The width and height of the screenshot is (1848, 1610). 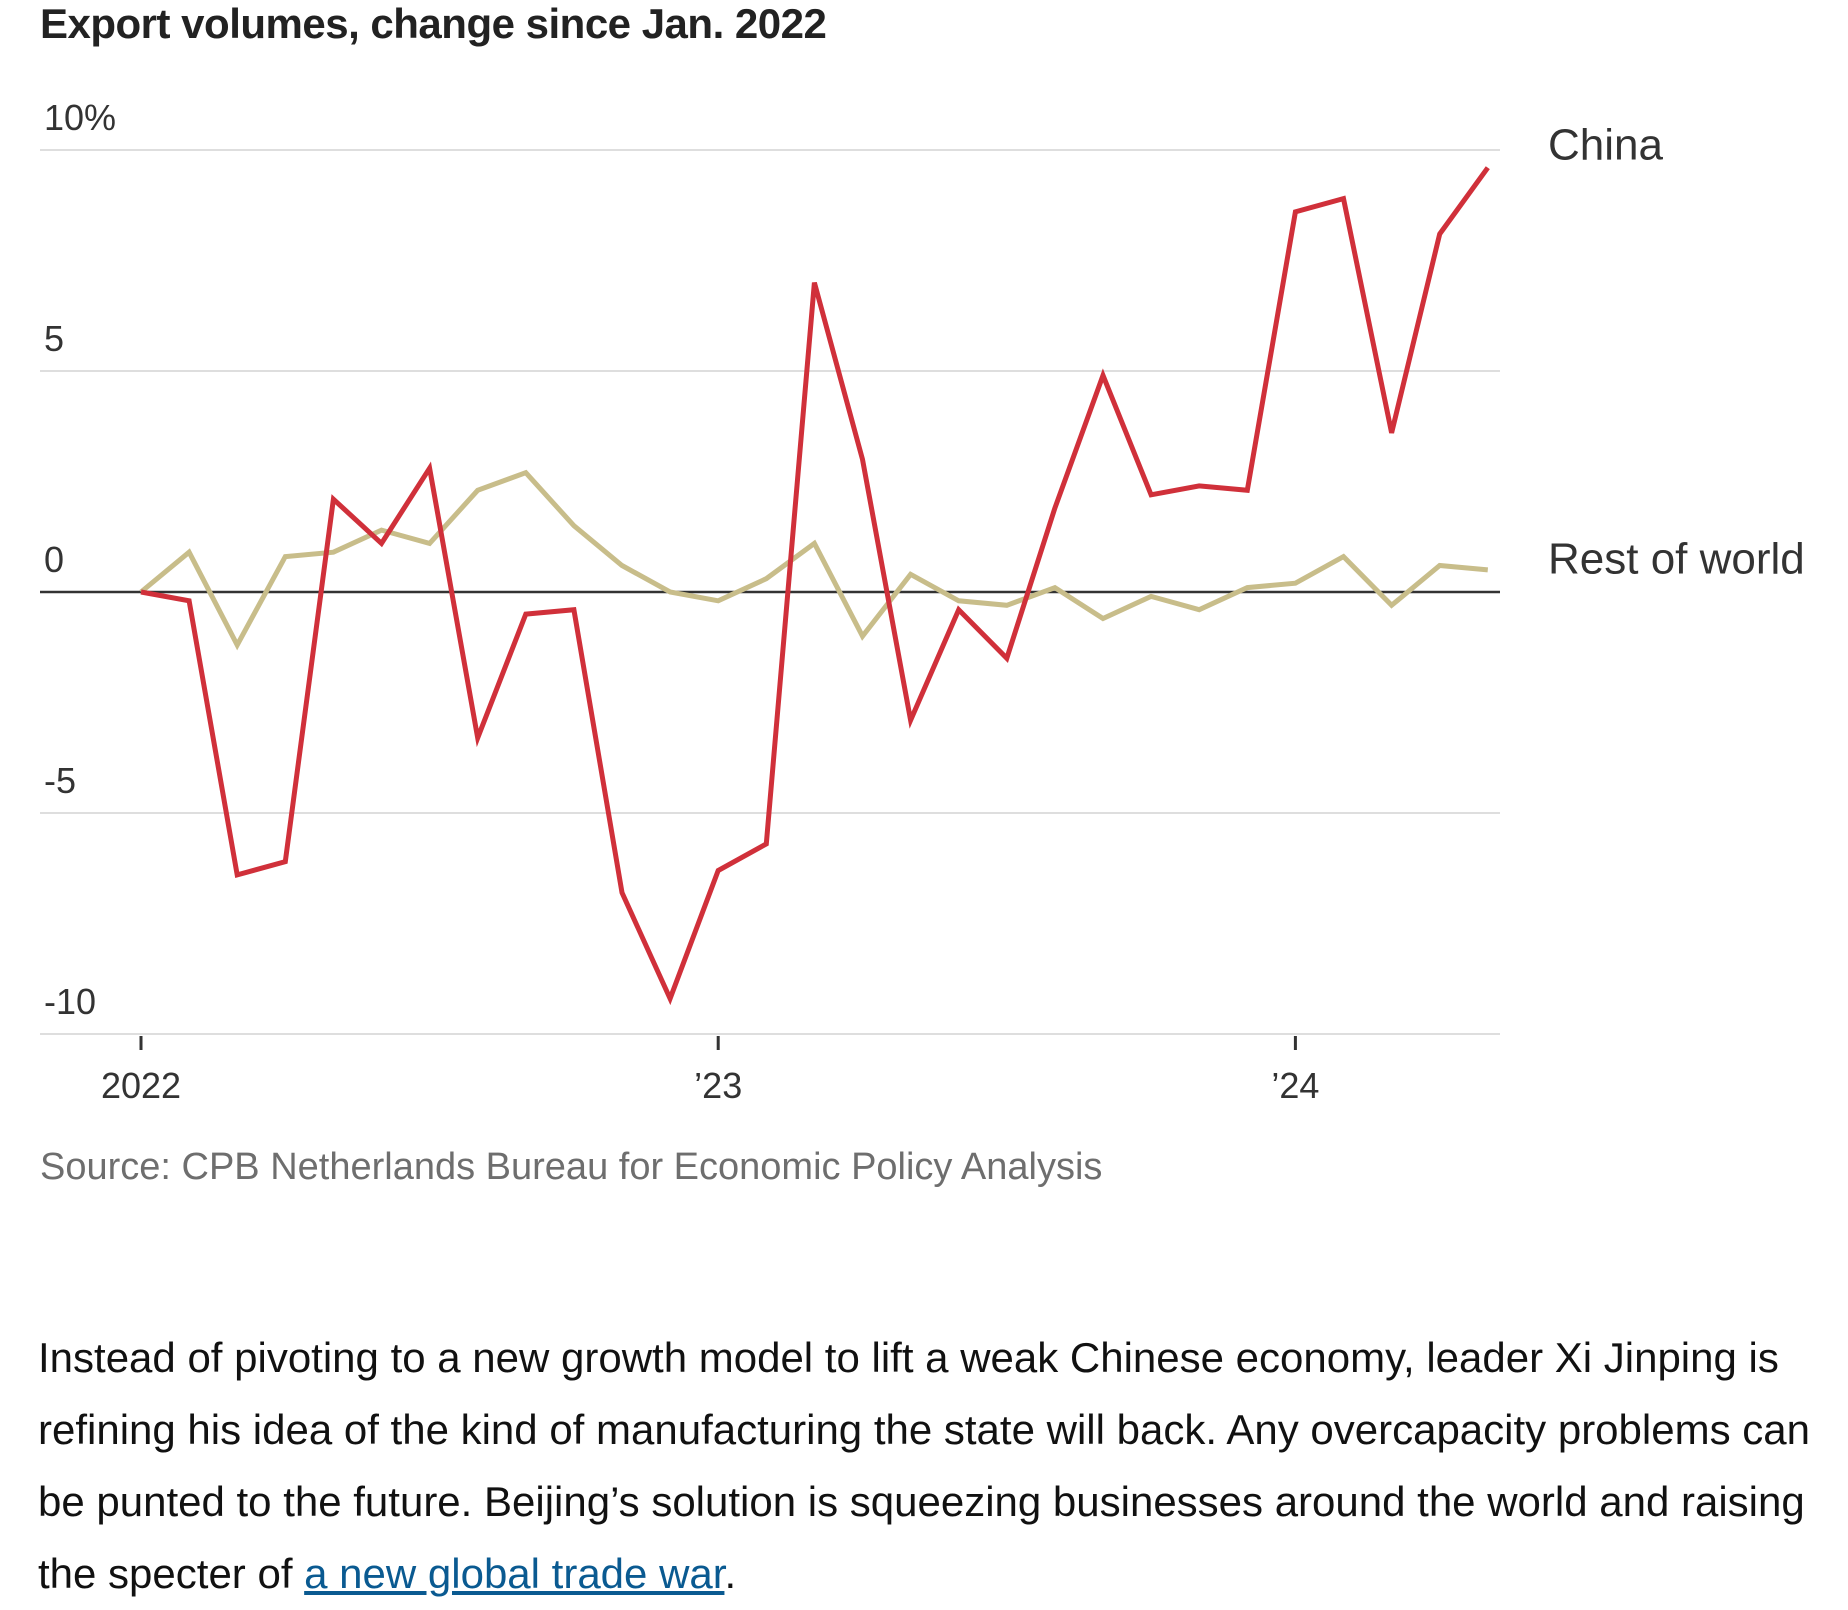 What do you see at coordinates (80, 117) in the screenshot?
I see `y-tick-label: 10%` at bounding box center [80, 117].